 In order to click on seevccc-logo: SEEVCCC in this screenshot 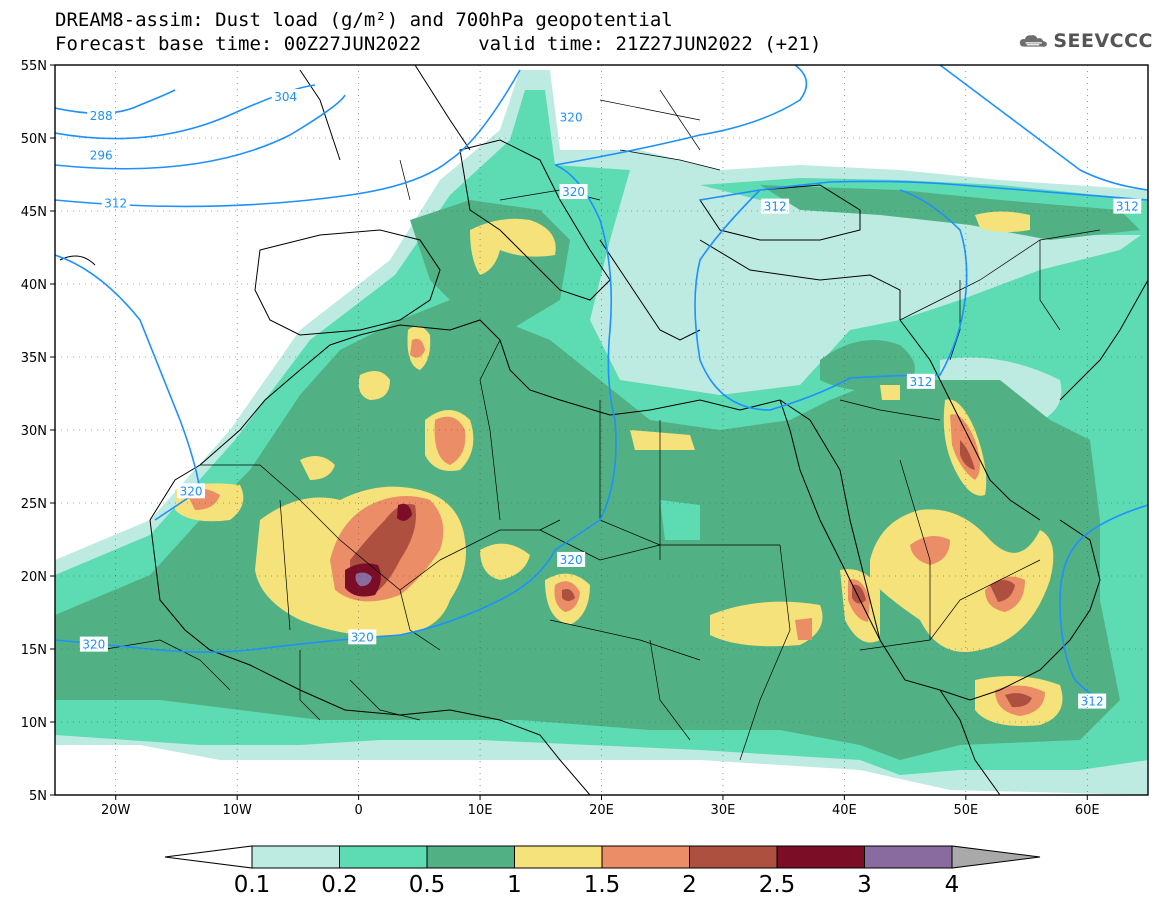, I will do `click(1085, 41)`.